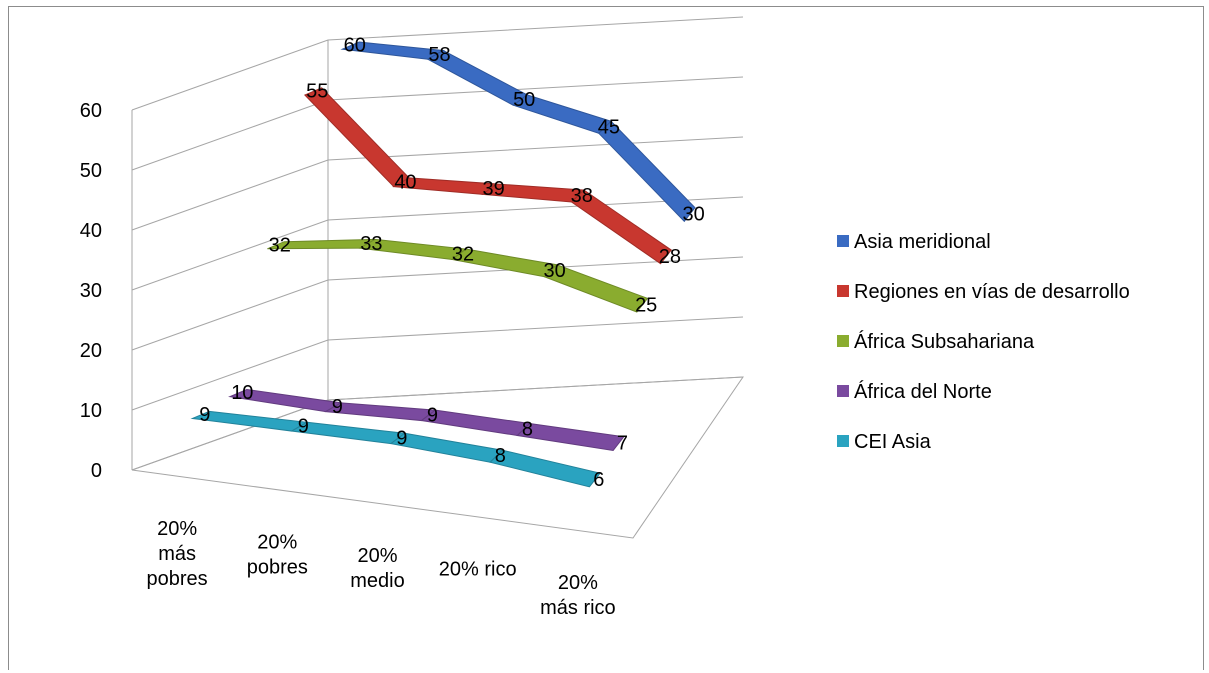 This screenshot has width=1209, height=673. I want to click on x-tick-label: 20% más pobres, so click(177, 554).